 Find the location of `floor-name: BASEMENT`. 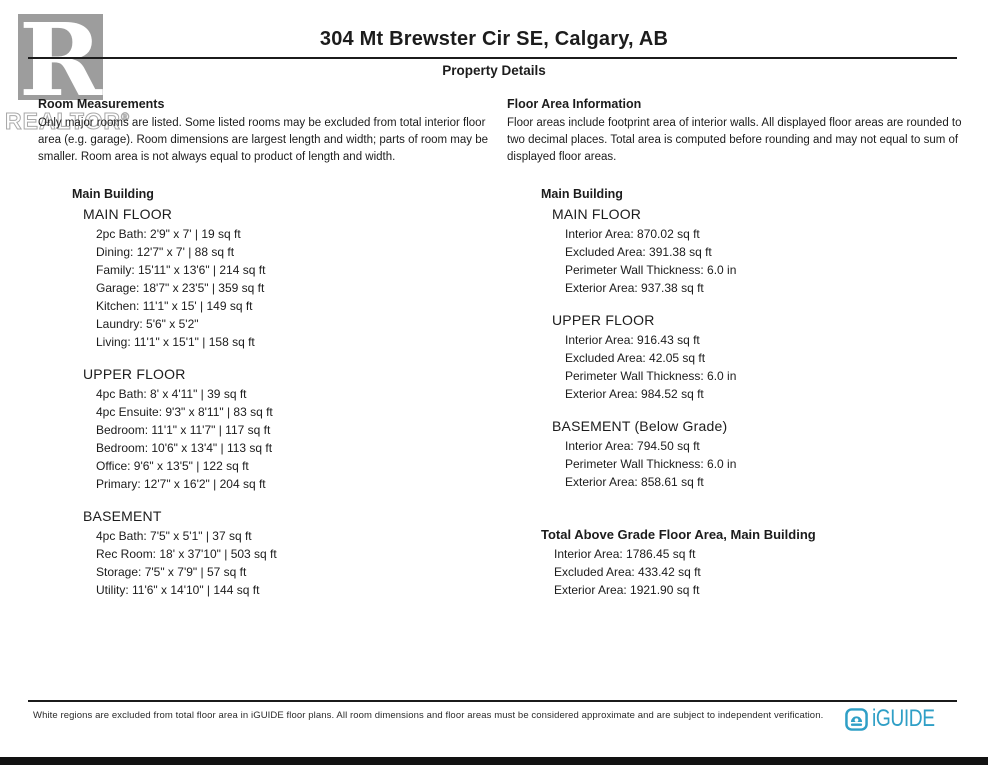

floor-name: BASEMENT is located at coordinates (122, 516).